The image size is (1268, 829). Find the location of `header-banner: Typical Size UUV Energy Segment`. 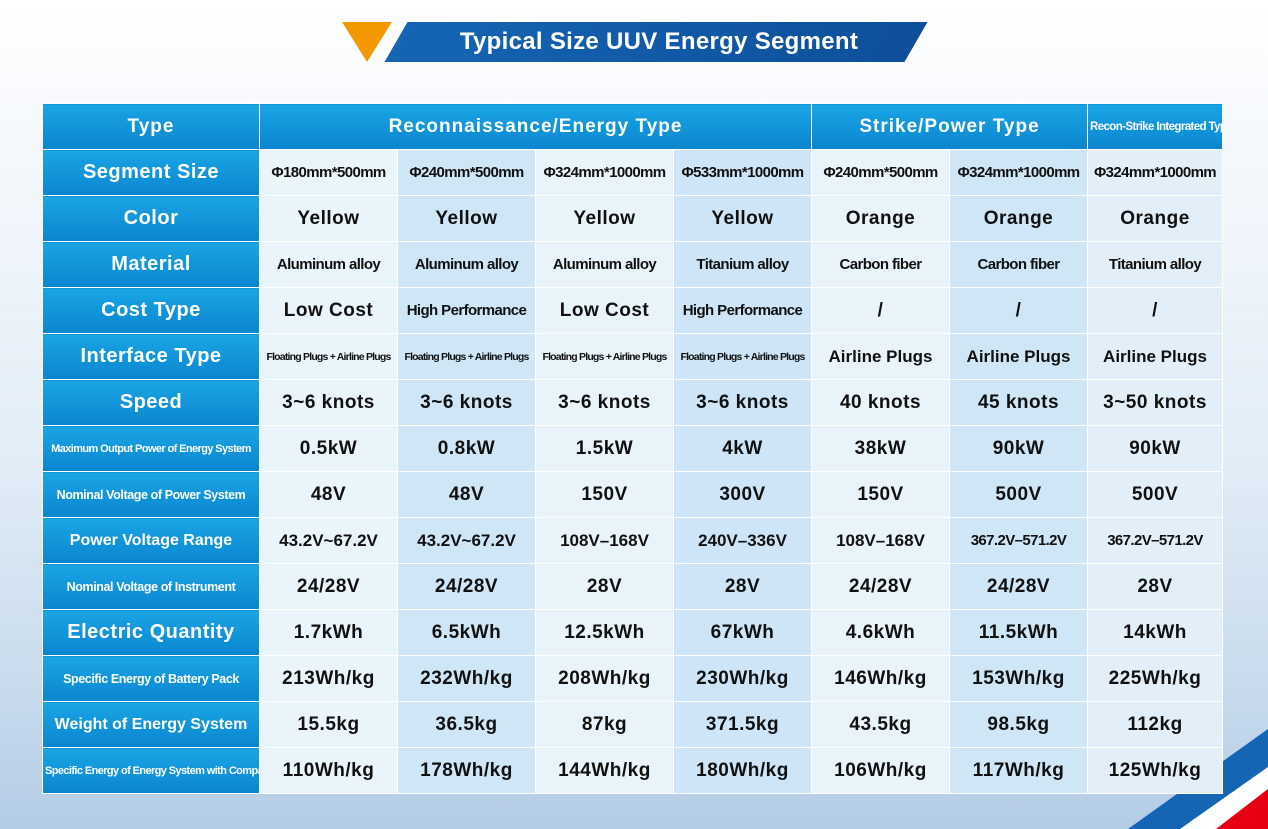

header-banner: Typical Size UUV Energy Segment is located at coordinates (635, 42).